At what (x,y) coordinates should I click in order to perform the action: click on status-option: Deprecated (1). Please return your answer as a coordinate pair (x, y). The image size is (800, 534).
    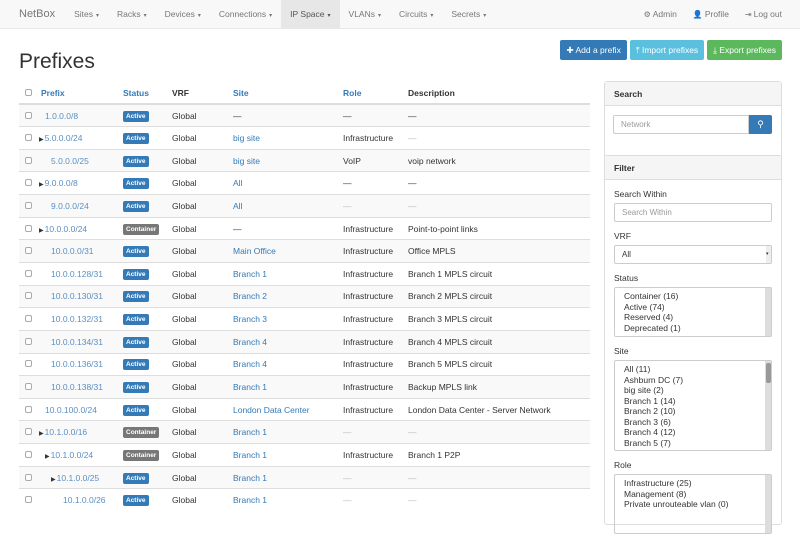
    Looking at the image, I should click on (652, 327).